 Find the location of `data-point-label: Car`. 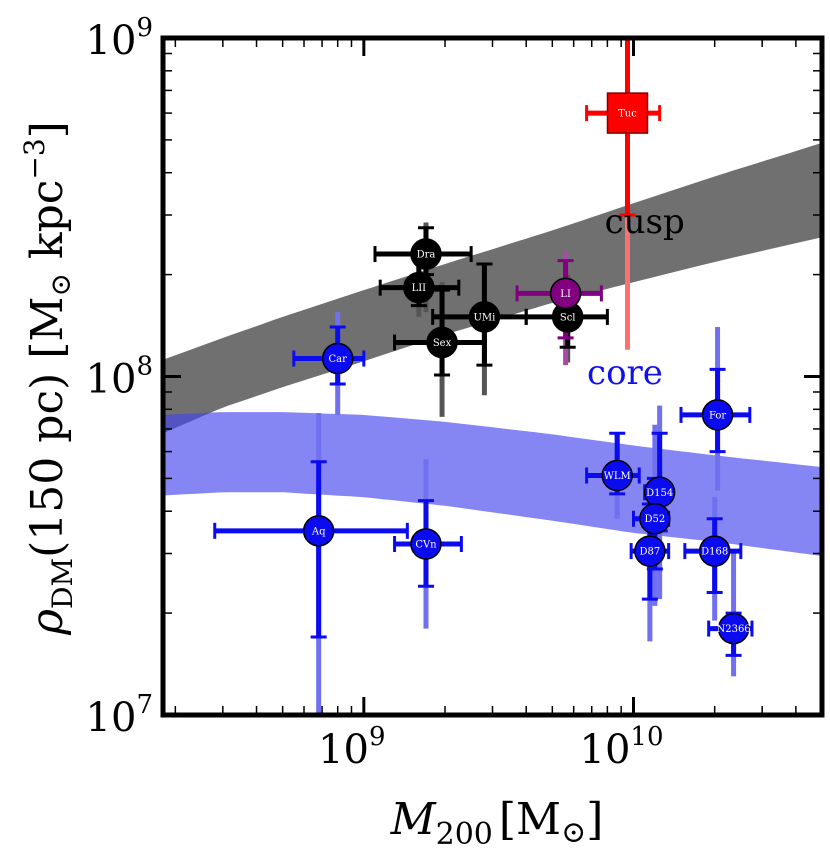

data-point-label: Car is located at coordinates (337, 359).